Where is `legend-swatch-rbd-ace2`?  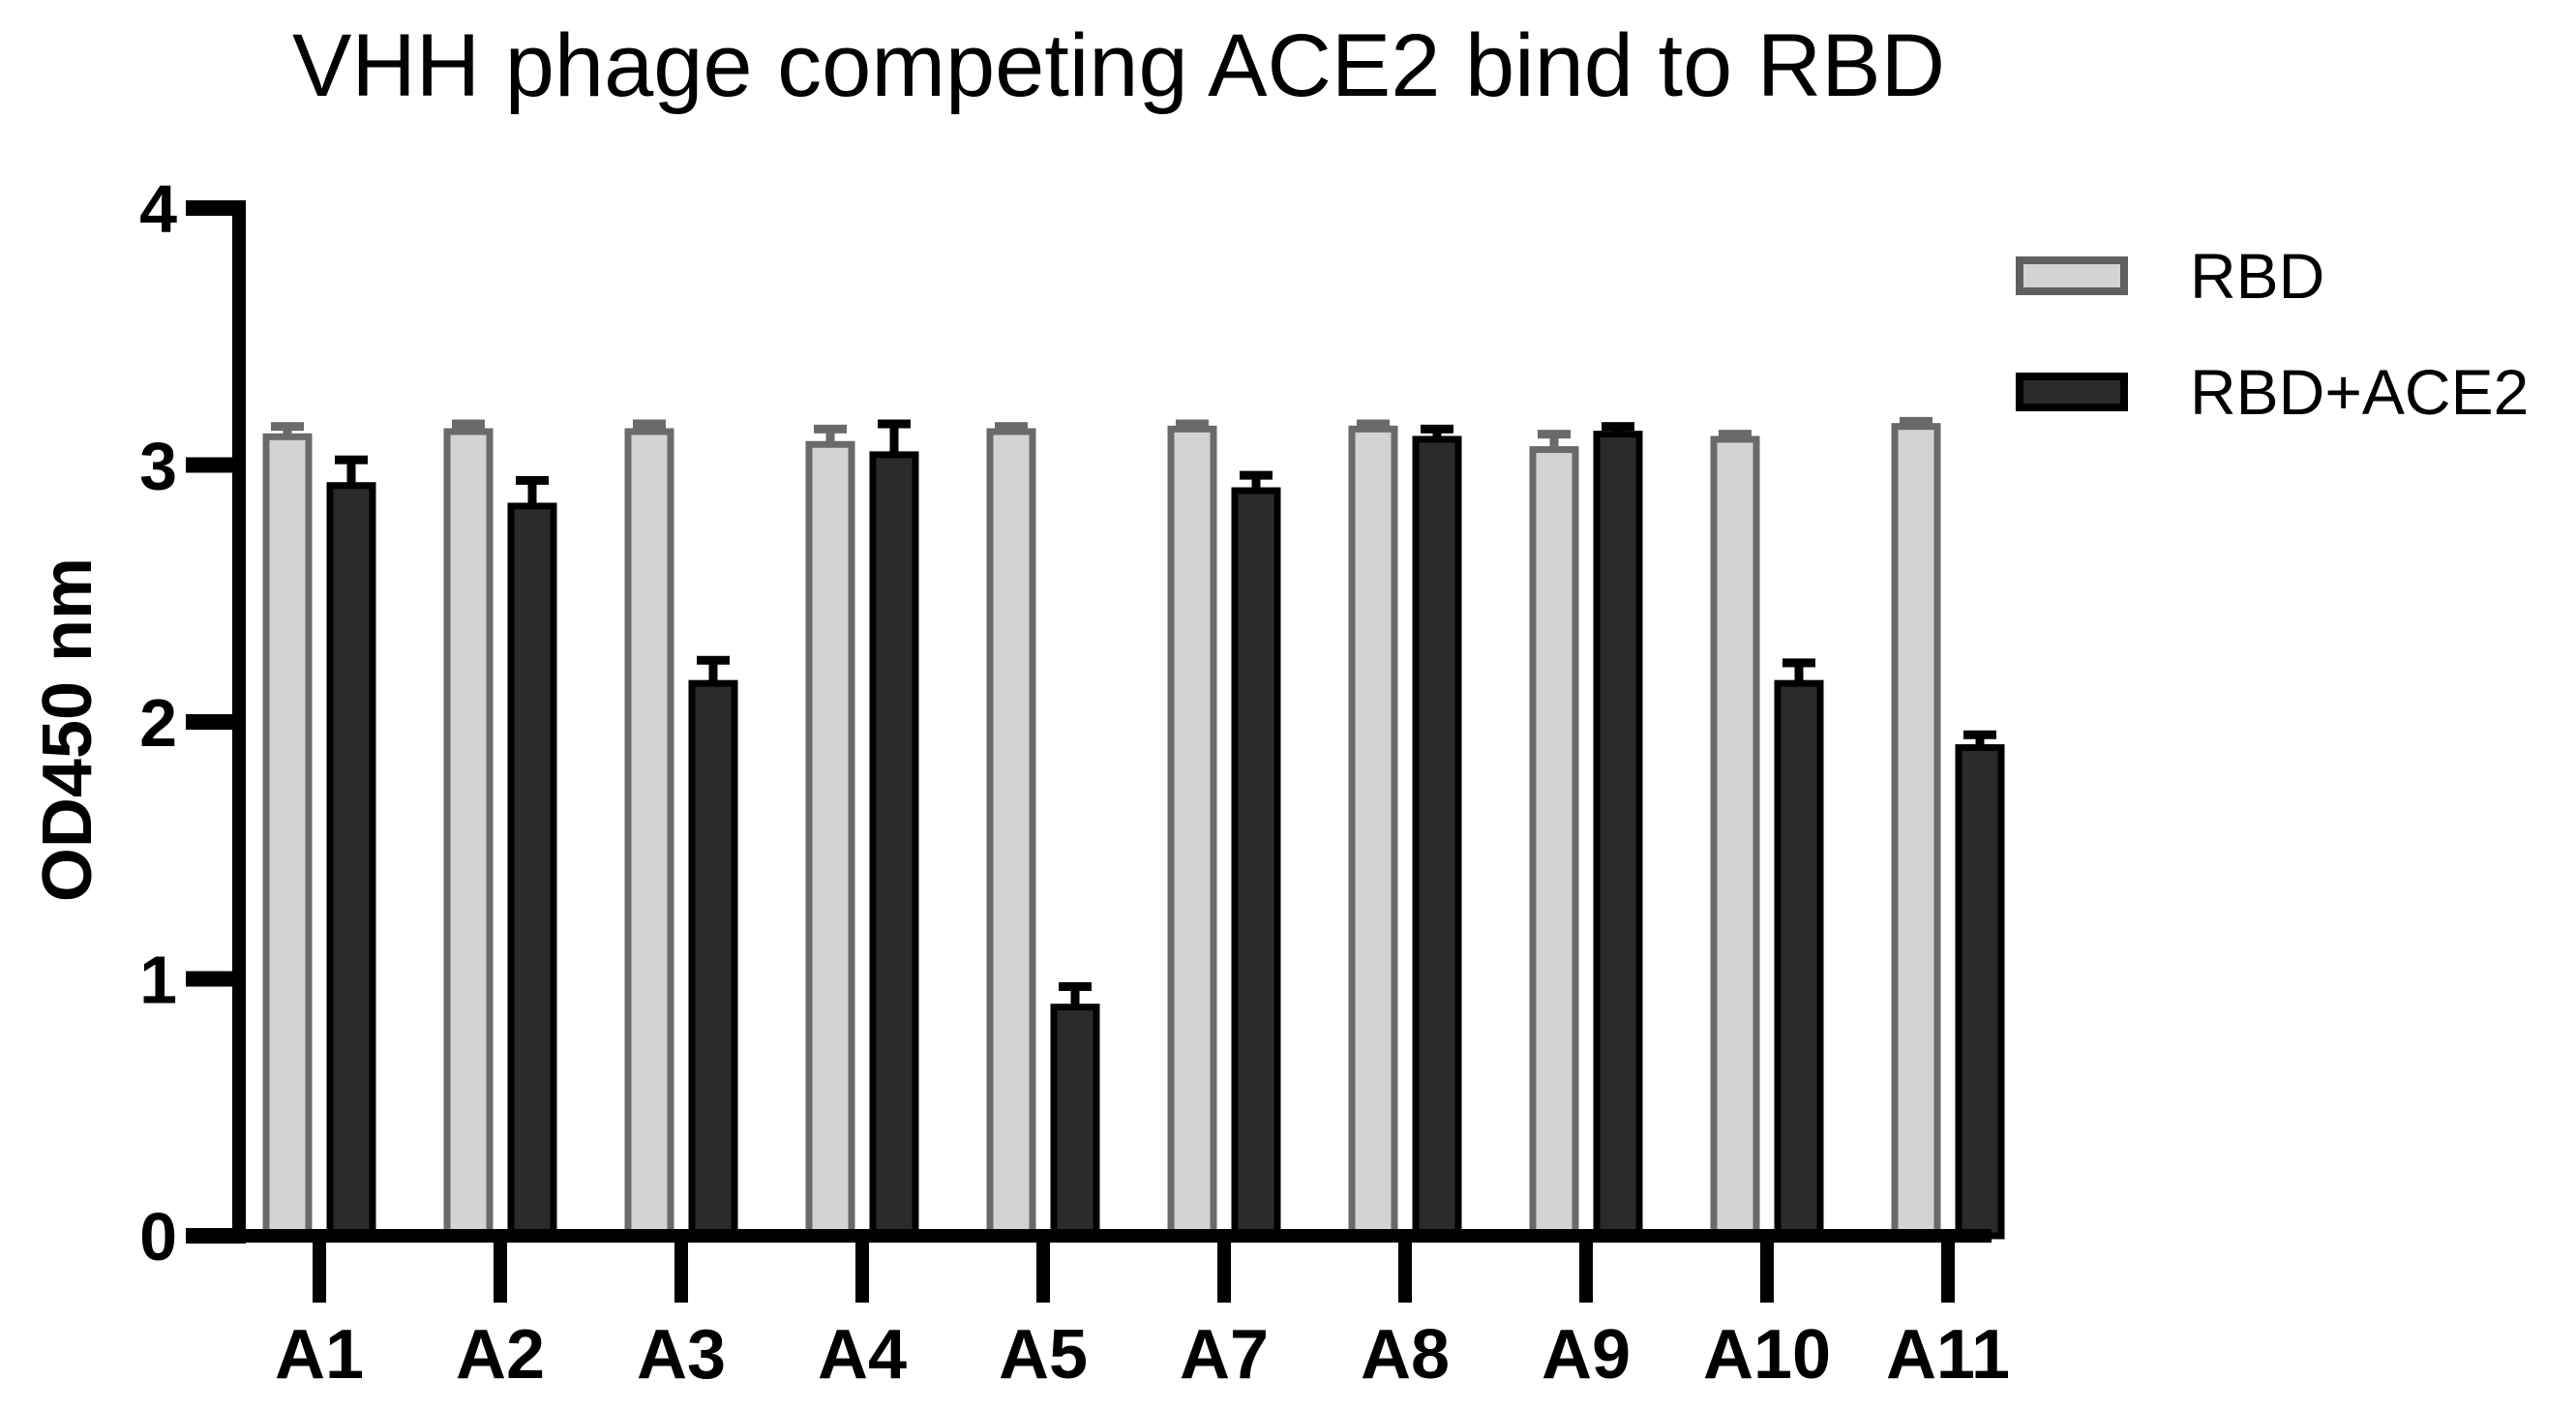
legend-swatch-rbd-ace2 is located at coordinates (2072, 392).